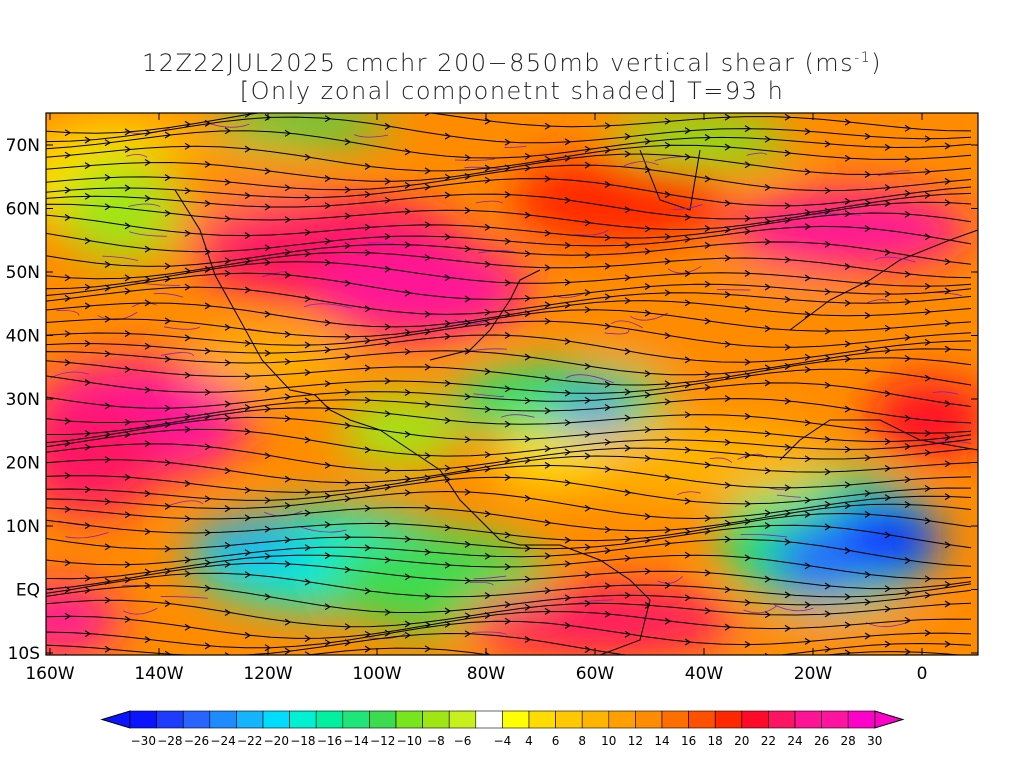  What do you see at coordinates (794, 741) in the screenshot?
I see `colorbar-label: 24` at bounding box center [794, 741].